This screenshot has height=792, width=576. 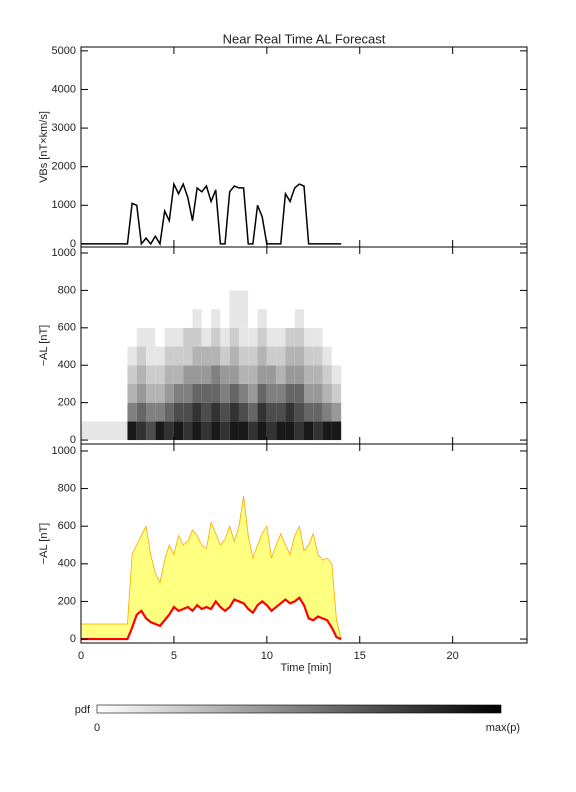 I want to click on upper-envelope, so click(x=211, y=568).